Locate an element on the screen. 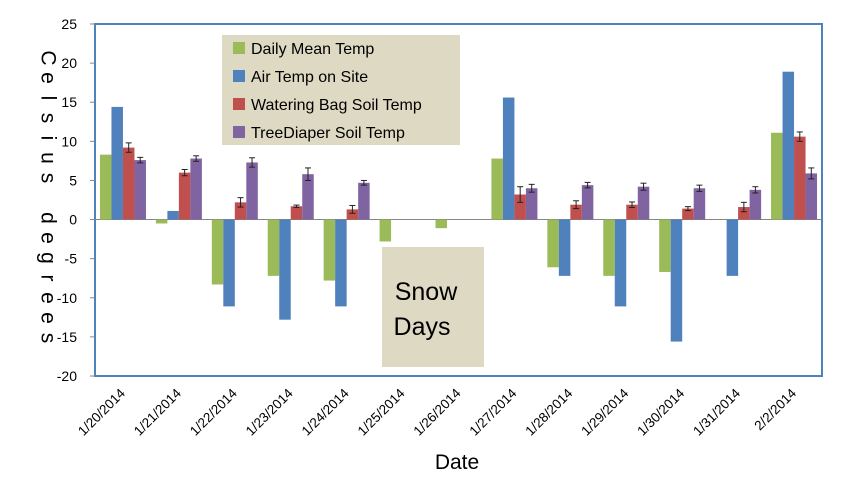  x-tick-label: 1/24/2014 is located at coordinates (325, 411).